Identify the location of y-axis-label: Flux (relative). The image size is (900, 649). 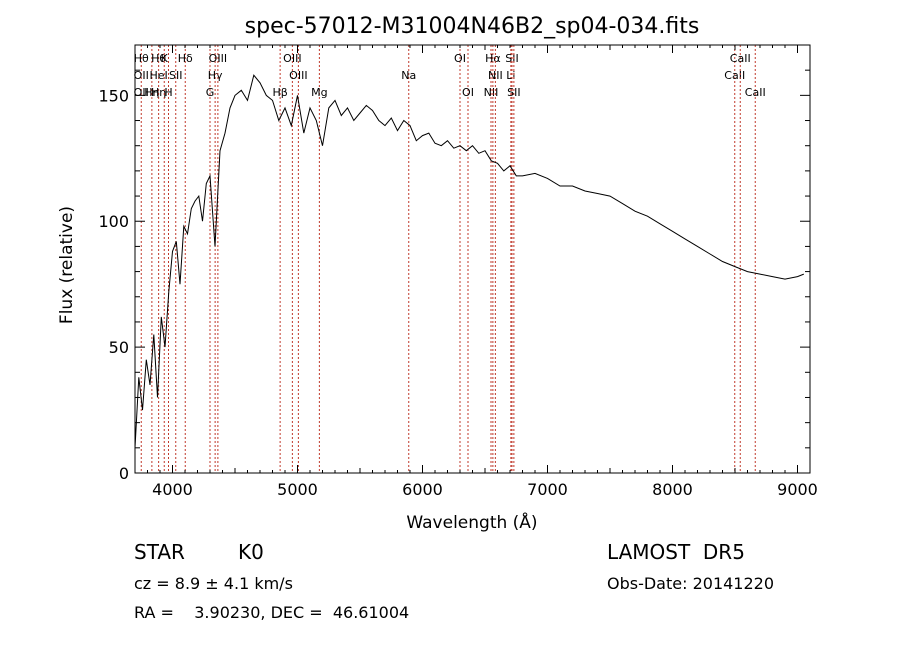
(67, 265).